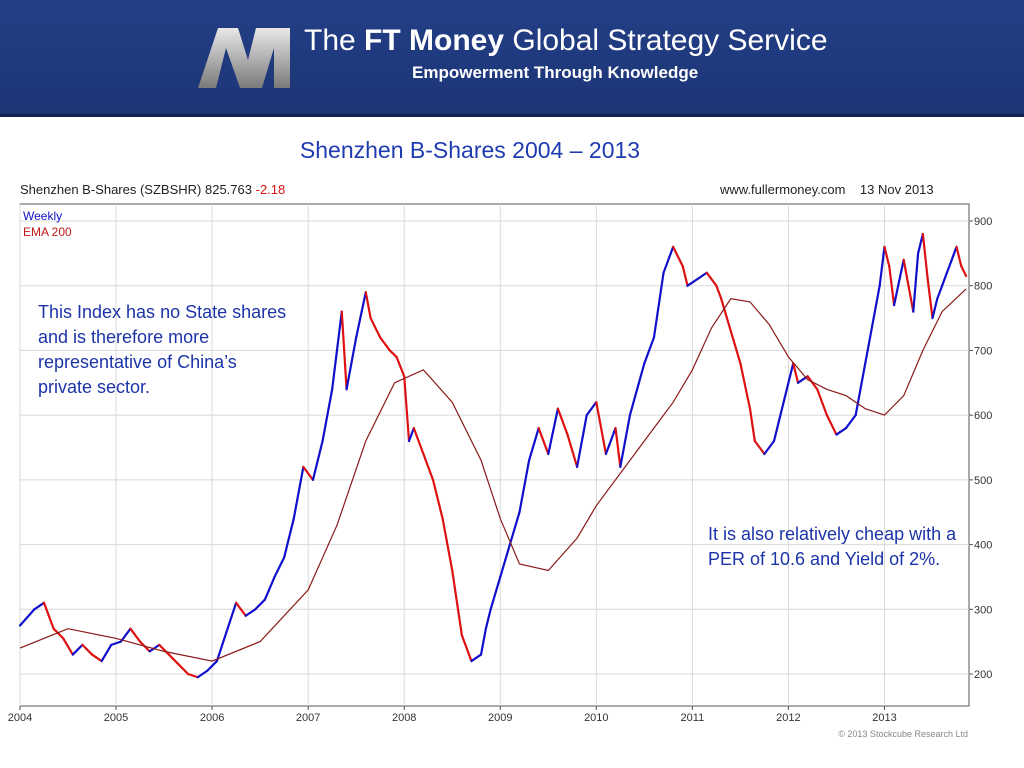  What do you see at coordinates (308, 718) in the screenshot?
I see `x-tick-label: 2007` at bounding box center [308, 718].